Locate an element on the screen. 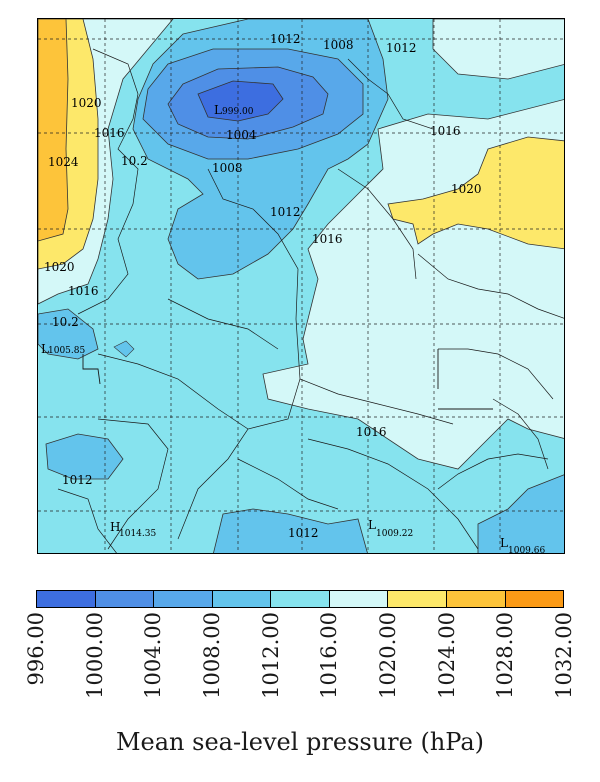 This screenshot has height=782, width=600. pressure-center-value: 1014.35 is located at coordinates (137, 534).